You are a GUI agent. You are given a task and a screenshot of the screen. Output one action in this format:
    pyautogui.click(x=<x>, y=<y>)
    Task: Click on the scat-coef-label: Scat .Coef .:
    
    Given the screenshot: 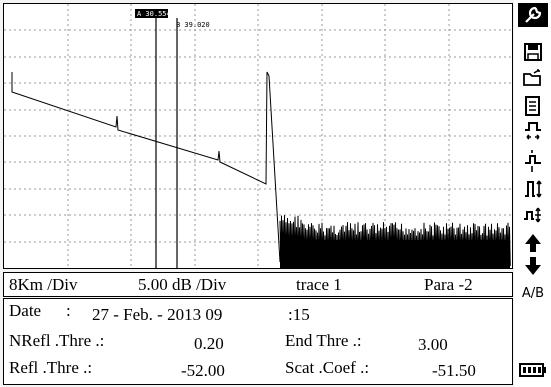 What is the action you would take?
    pyautogui.click(x=327, y=367)
    